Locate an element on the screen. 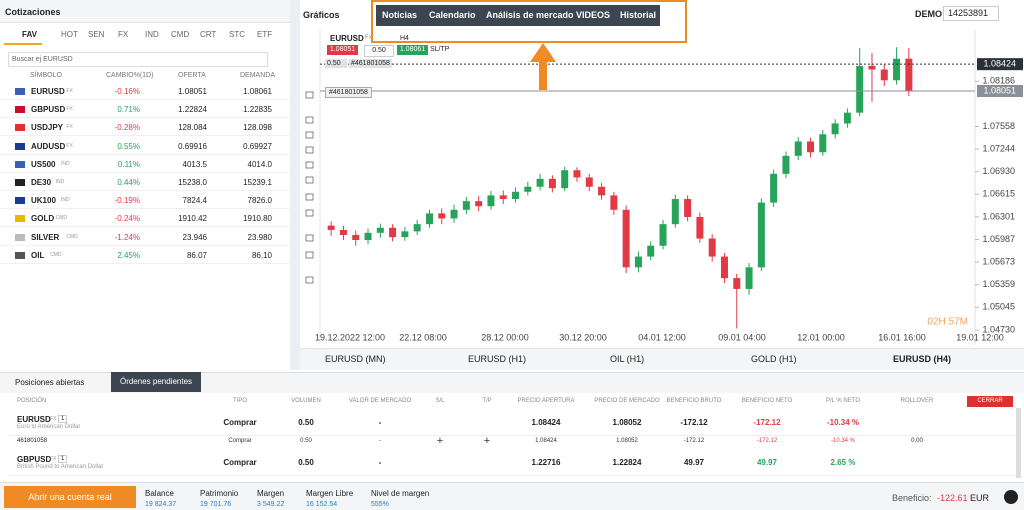 This screenshot has height=510, width=1024. quote-ask: 1910.80 is located at coordinates (257, 219).